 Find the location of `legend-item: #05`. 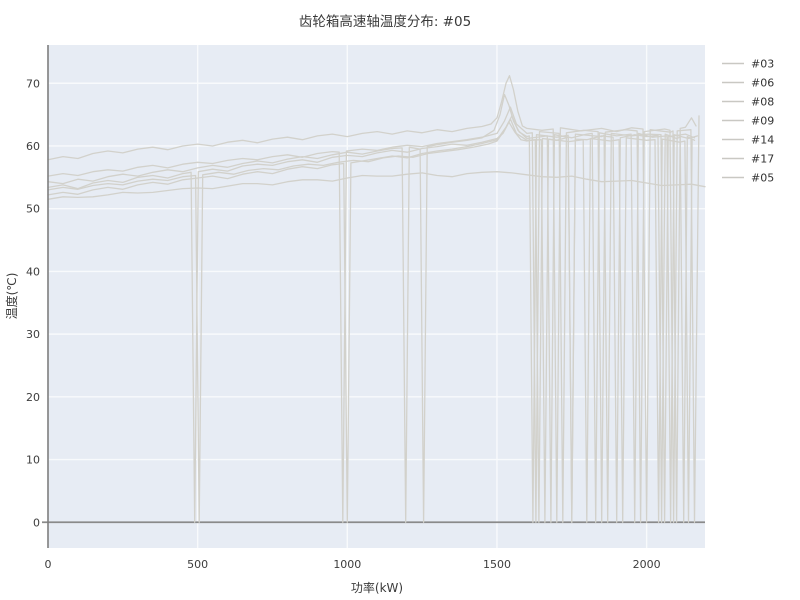

legend-item: #05 is located at coordinates (748, 178).